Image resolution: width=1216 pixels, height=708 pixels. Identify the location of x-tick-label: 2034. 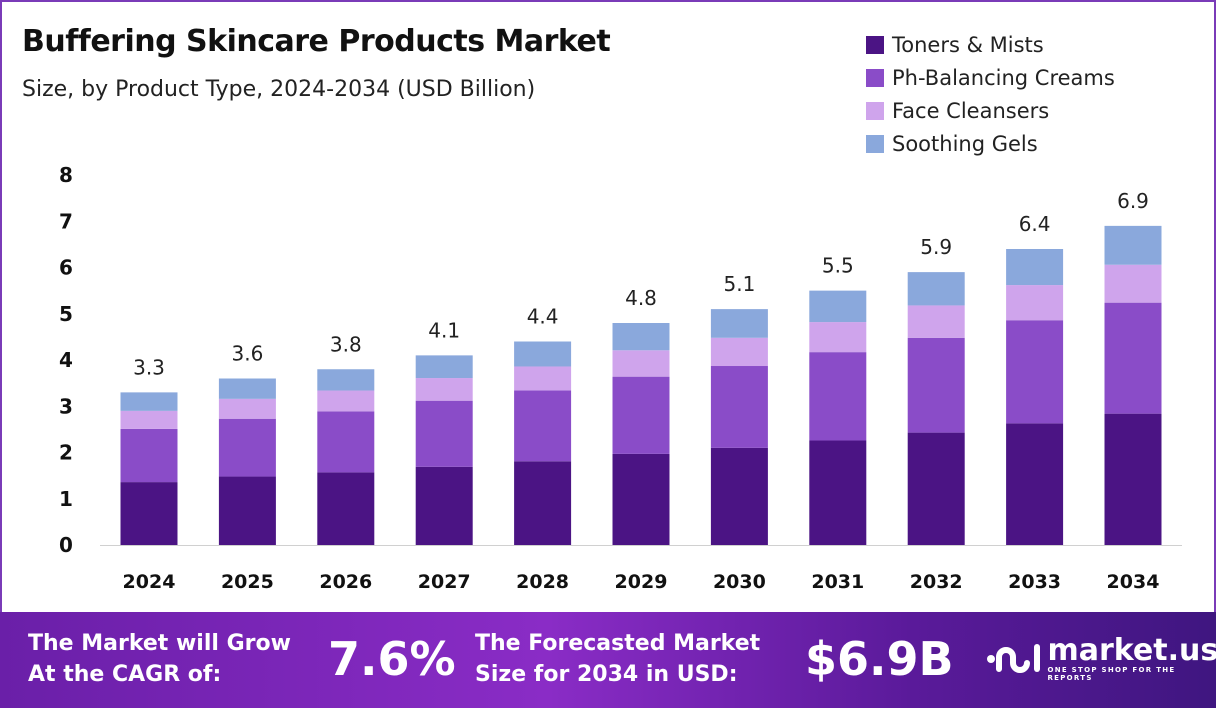
(1133, 582).